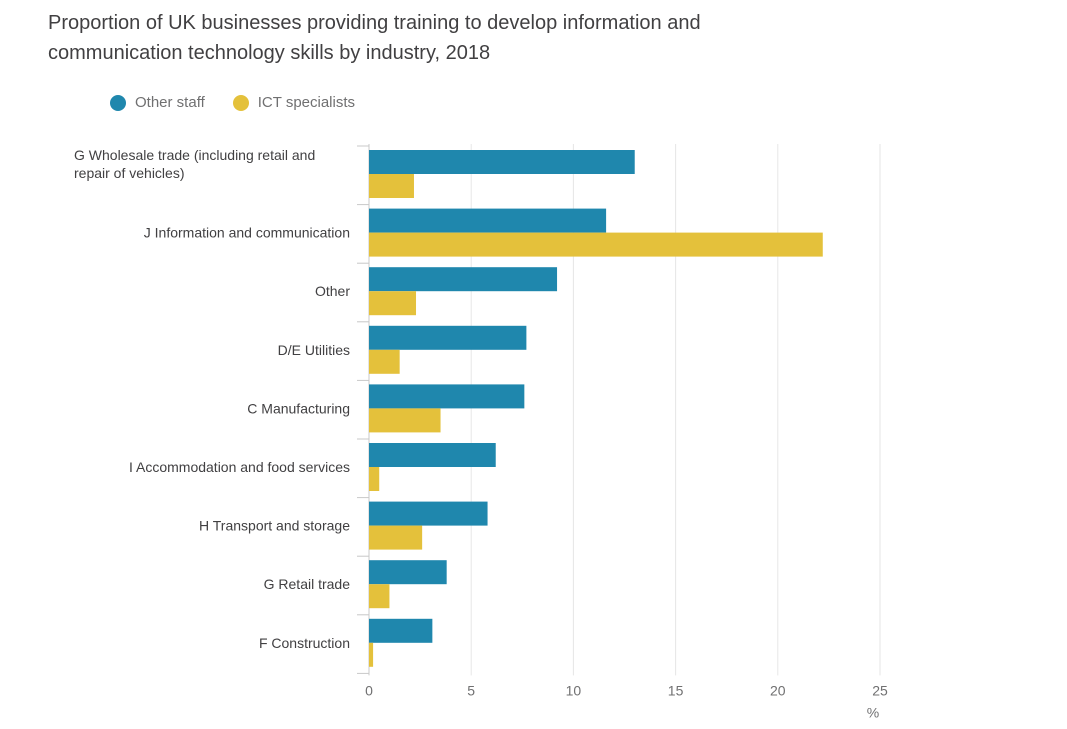  Describe the element at coordinates (471, 690) in the screenshot. I see `x-tick-label: 5` at that location.